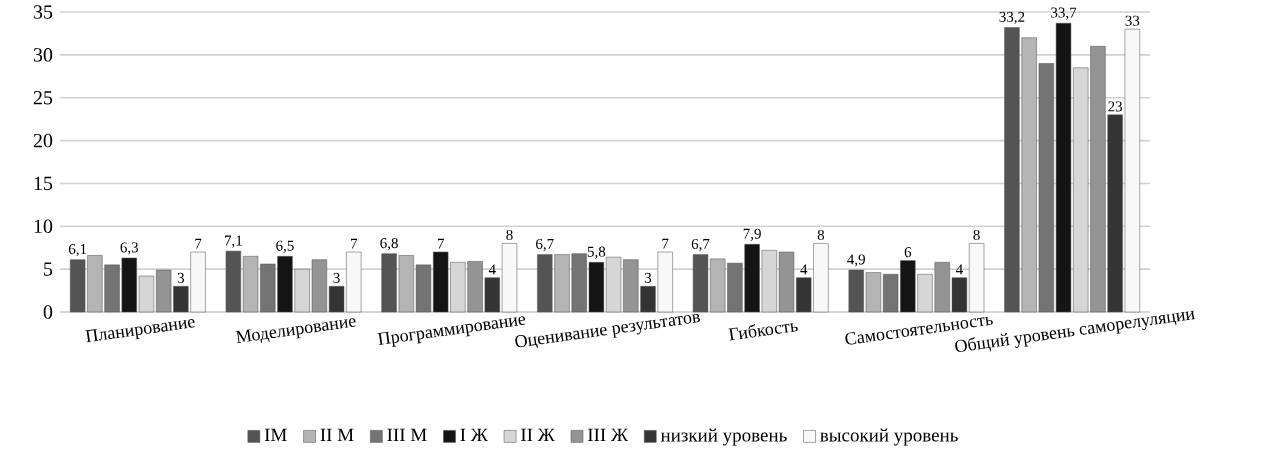  Describe the element at coordinates (538, 435) in the screenshot. I see `legend-label: II Ж` at that location.